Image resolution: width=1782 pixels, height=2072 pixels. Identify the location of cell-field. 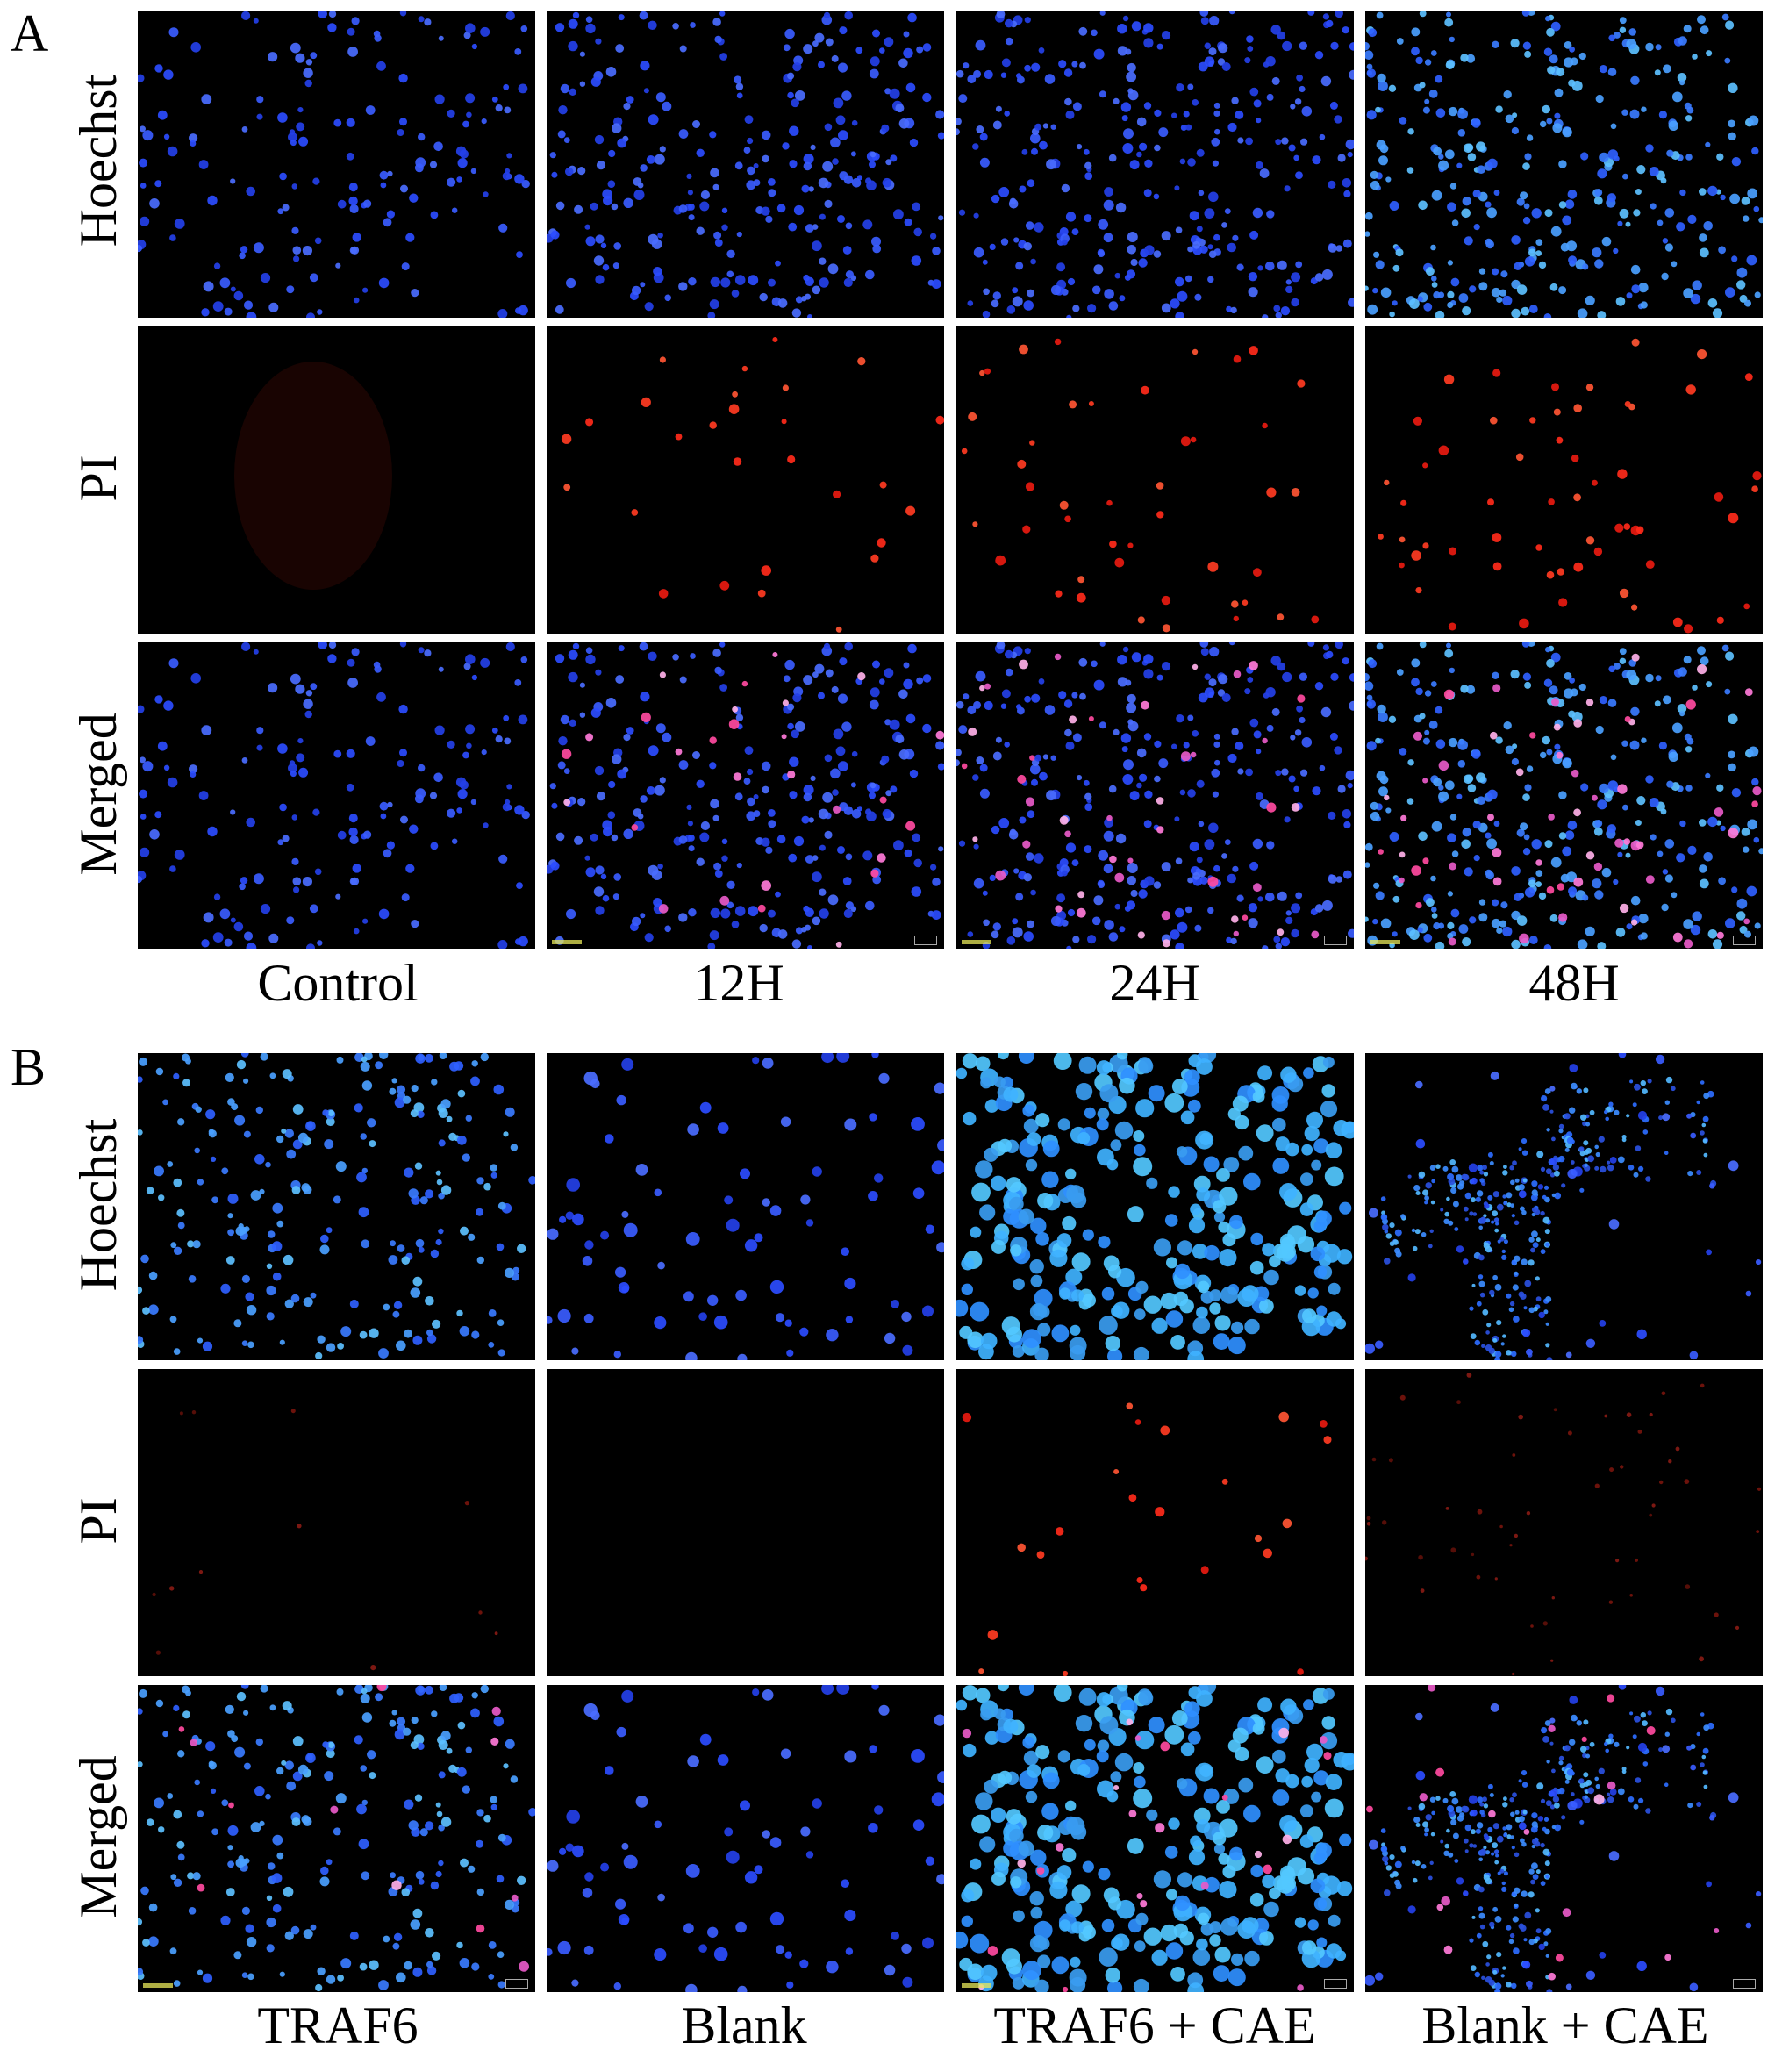
(1155, 1839).